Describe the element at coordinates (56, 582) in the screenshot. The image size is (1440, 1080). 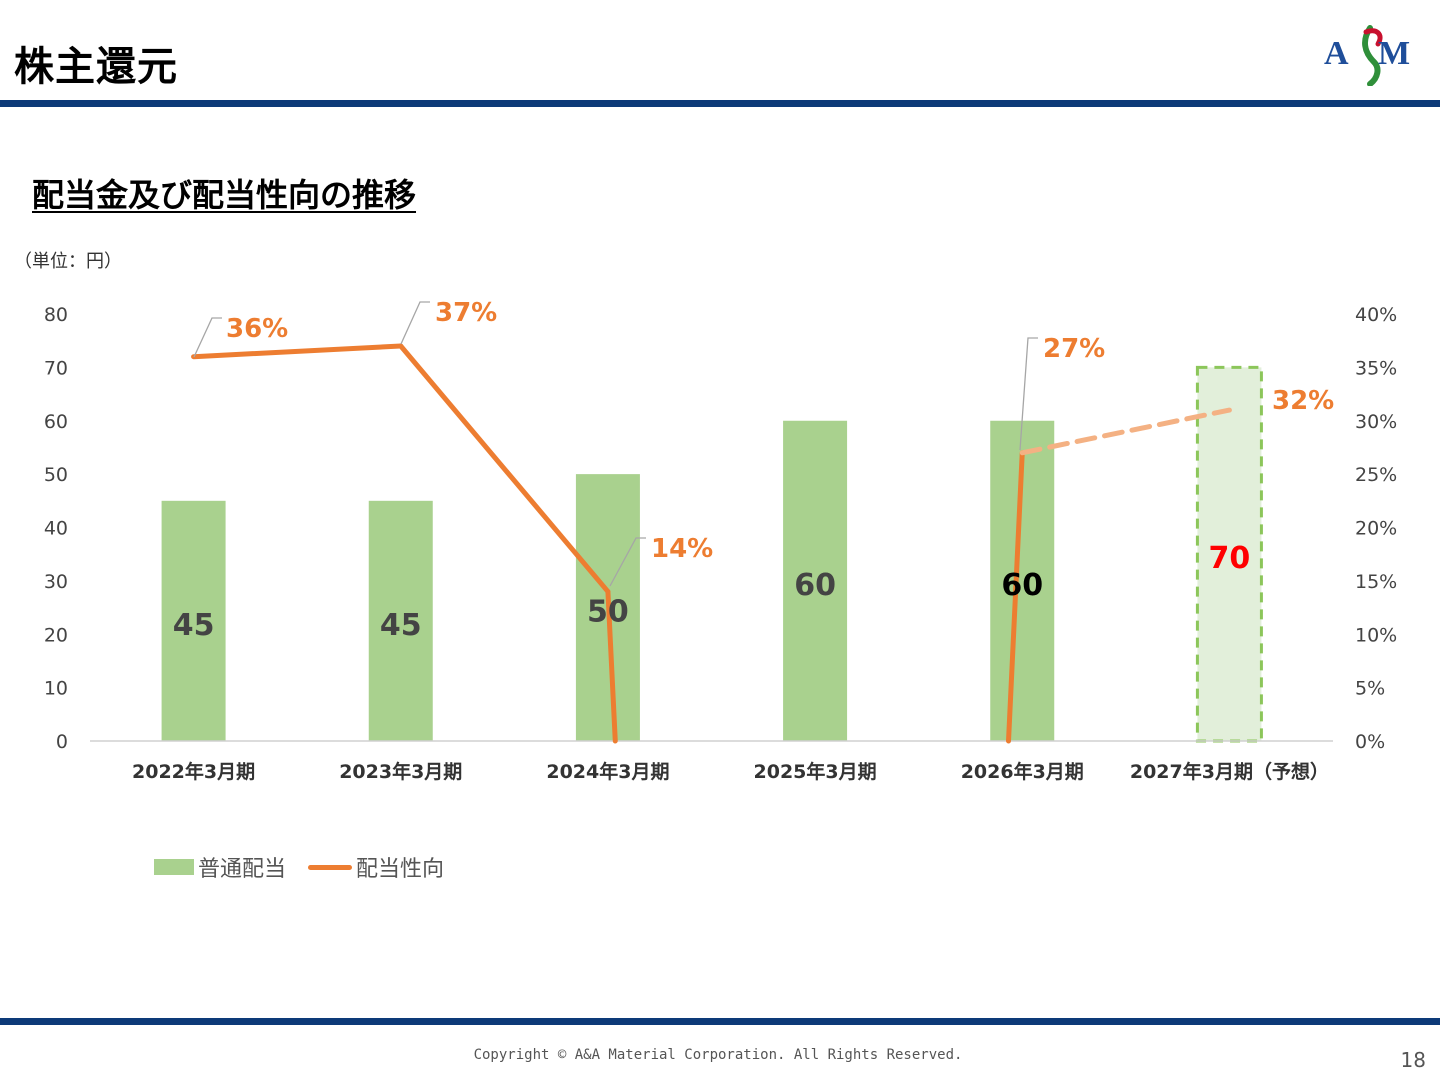
I see `y-tick-label: 30` at that location.